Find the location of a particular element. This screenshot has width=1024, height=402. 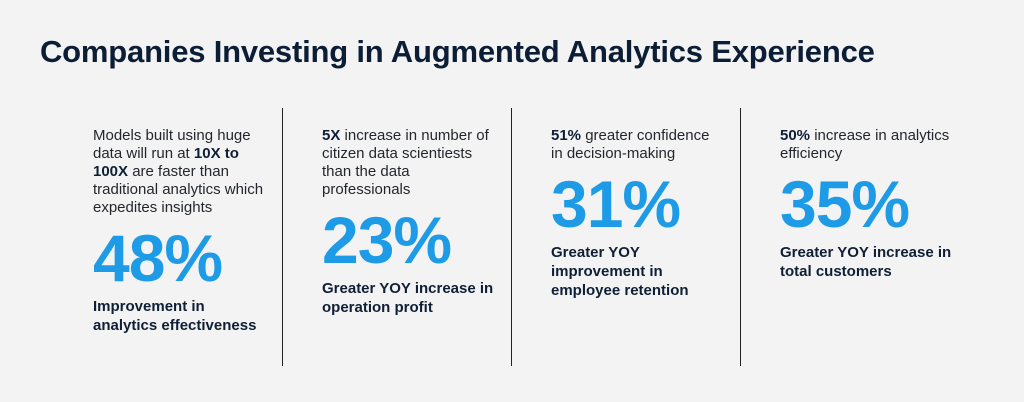

stat-value: 35% is located at coordinates (845, 204).